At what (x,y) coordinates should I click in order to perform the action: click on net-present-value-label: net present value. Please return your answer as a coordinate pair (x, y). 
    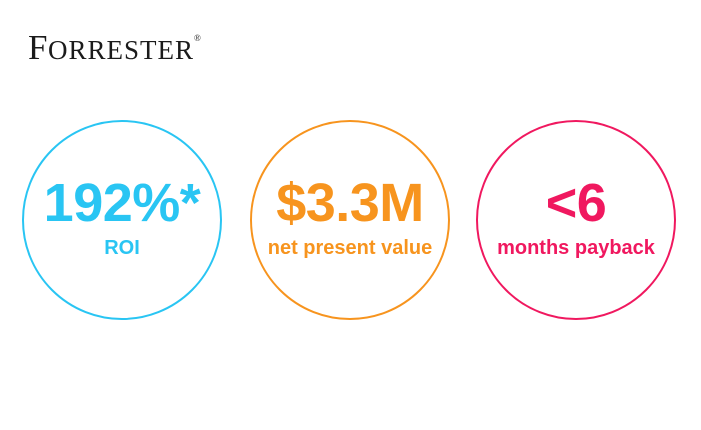
    Looking at the image, I should click on (350, 247).